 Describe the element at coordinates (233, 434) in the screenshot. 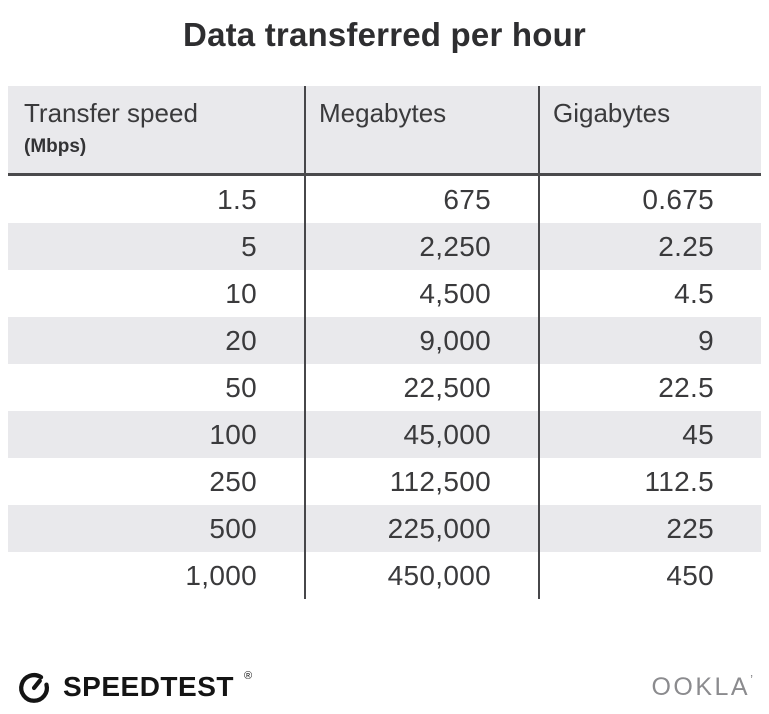

I see `cell-speed: 100` at that location.